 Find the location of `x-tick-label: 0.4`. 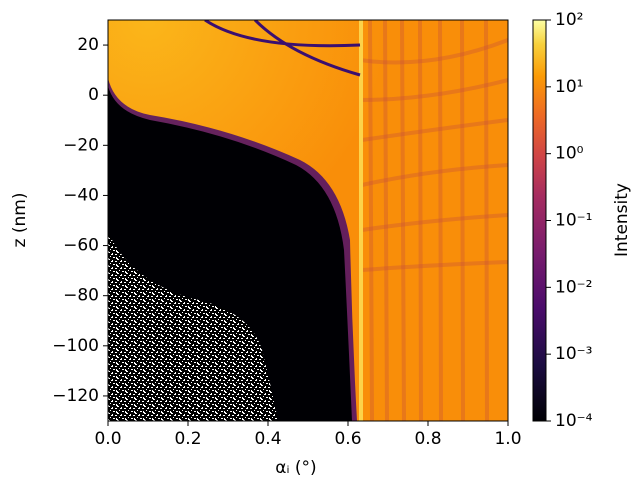

x-tick-label: 0.4 is located at coordinates (267, 439).